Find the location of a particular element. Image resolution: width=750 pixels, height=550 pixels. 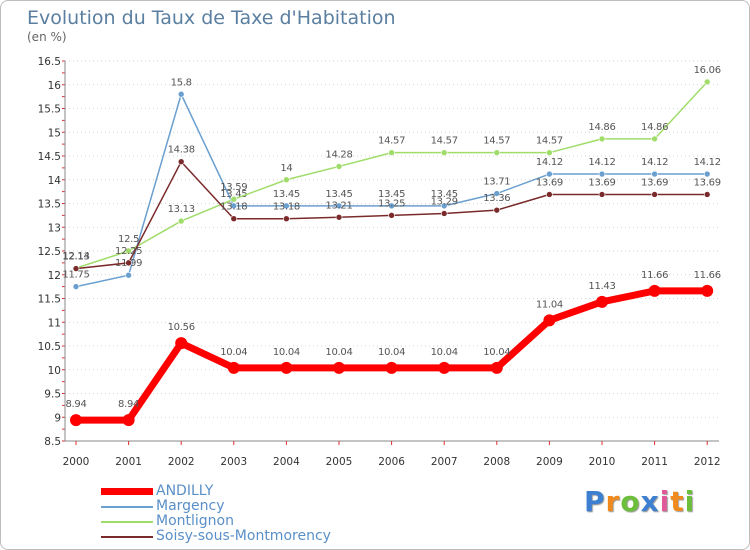

y-tick-label: 11.5 is located at coordinates (49, 300).